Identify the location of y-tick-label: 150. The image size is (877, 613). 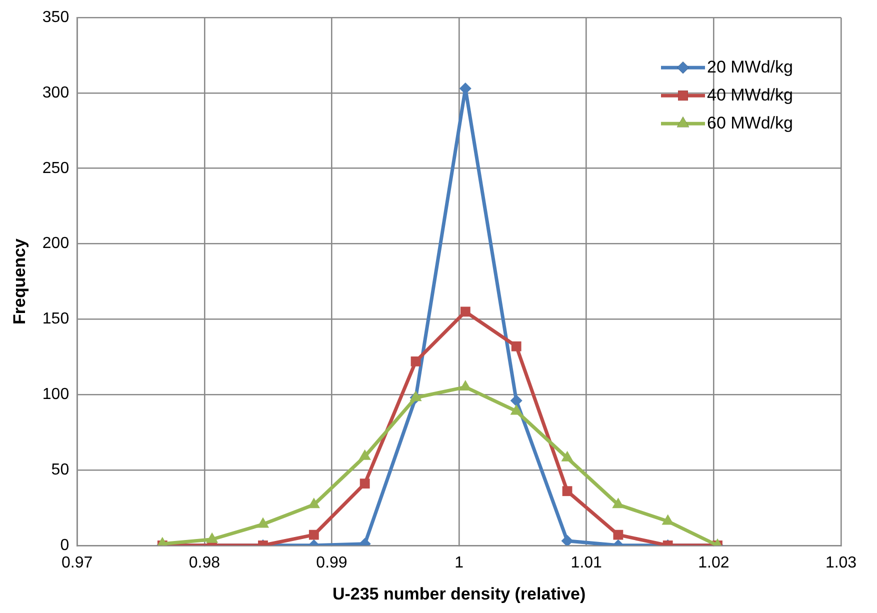
(56, 319).